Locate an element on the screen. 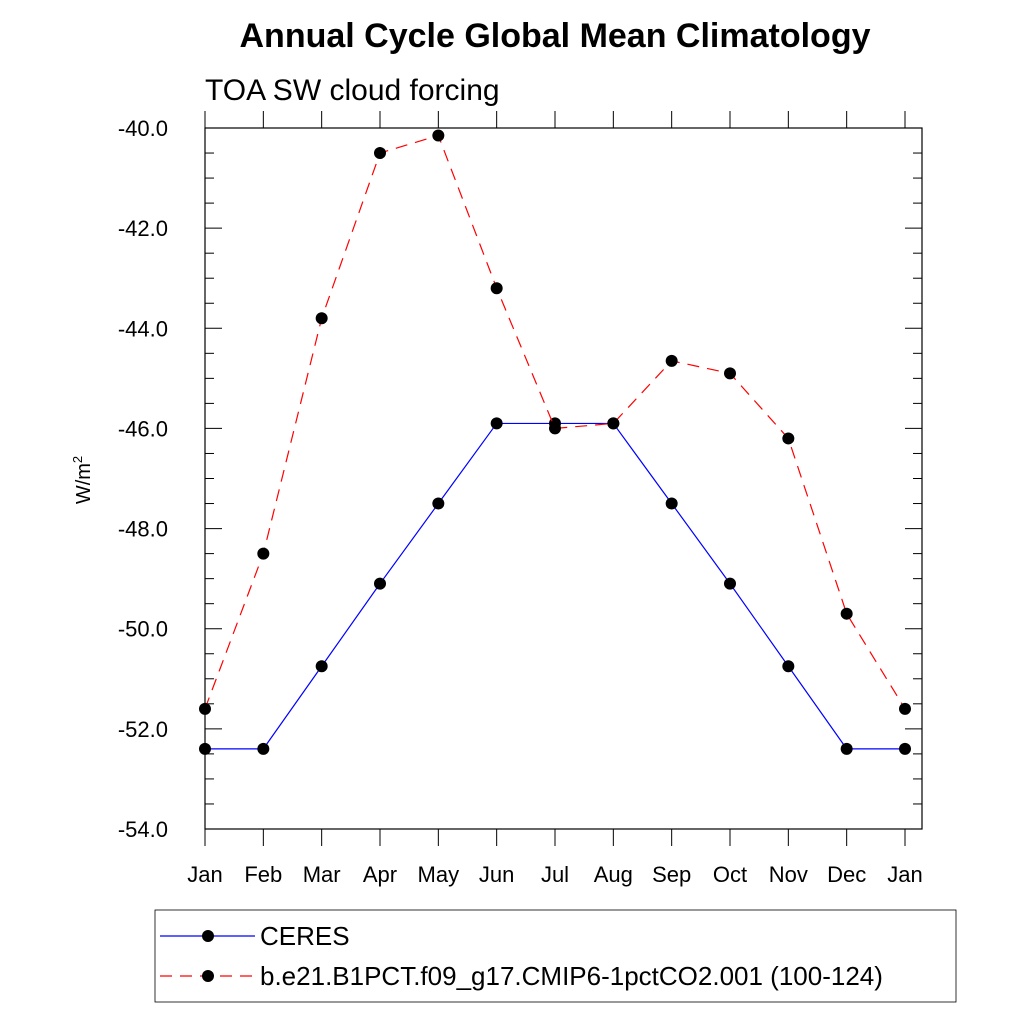 The image size is (1024, 1024). y-axis-label-superscript: 2 is located at coordinates (77, 459).